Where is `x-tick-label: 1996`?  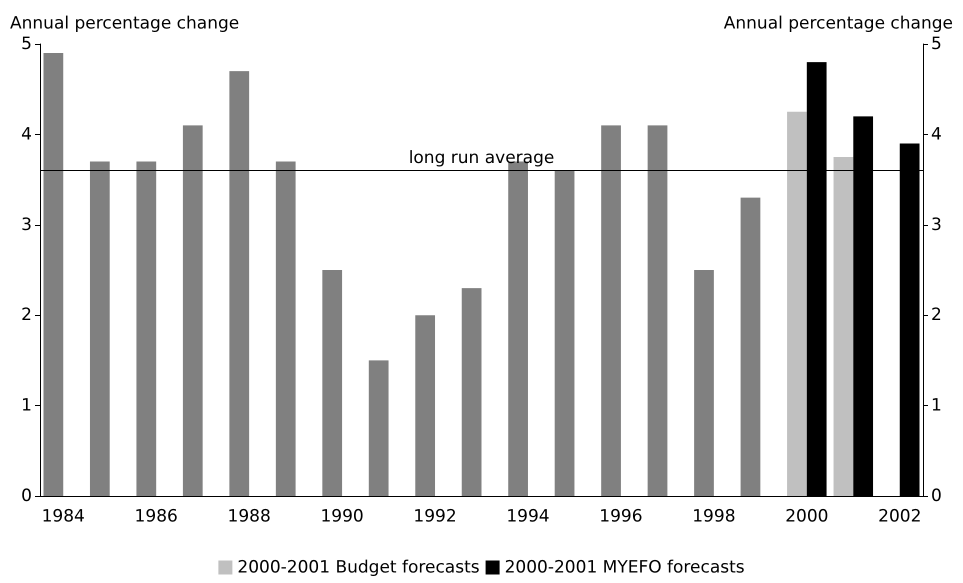 x-tick-label: 1996 is located at coordinates (621, 516).